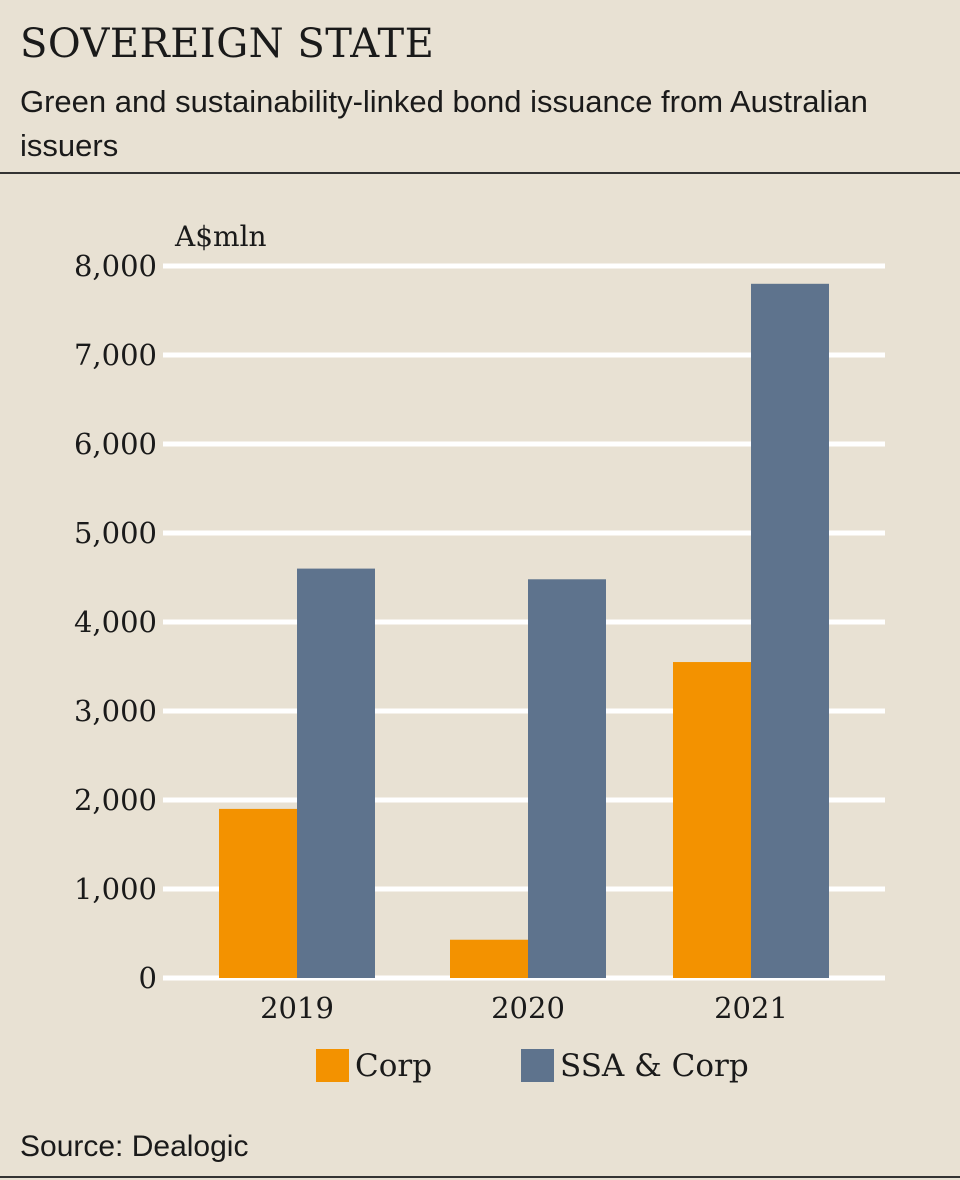  Describe the element at coordinates (297, 1008) in the screenshot. I see `x-tick-label: 2019` at that location.